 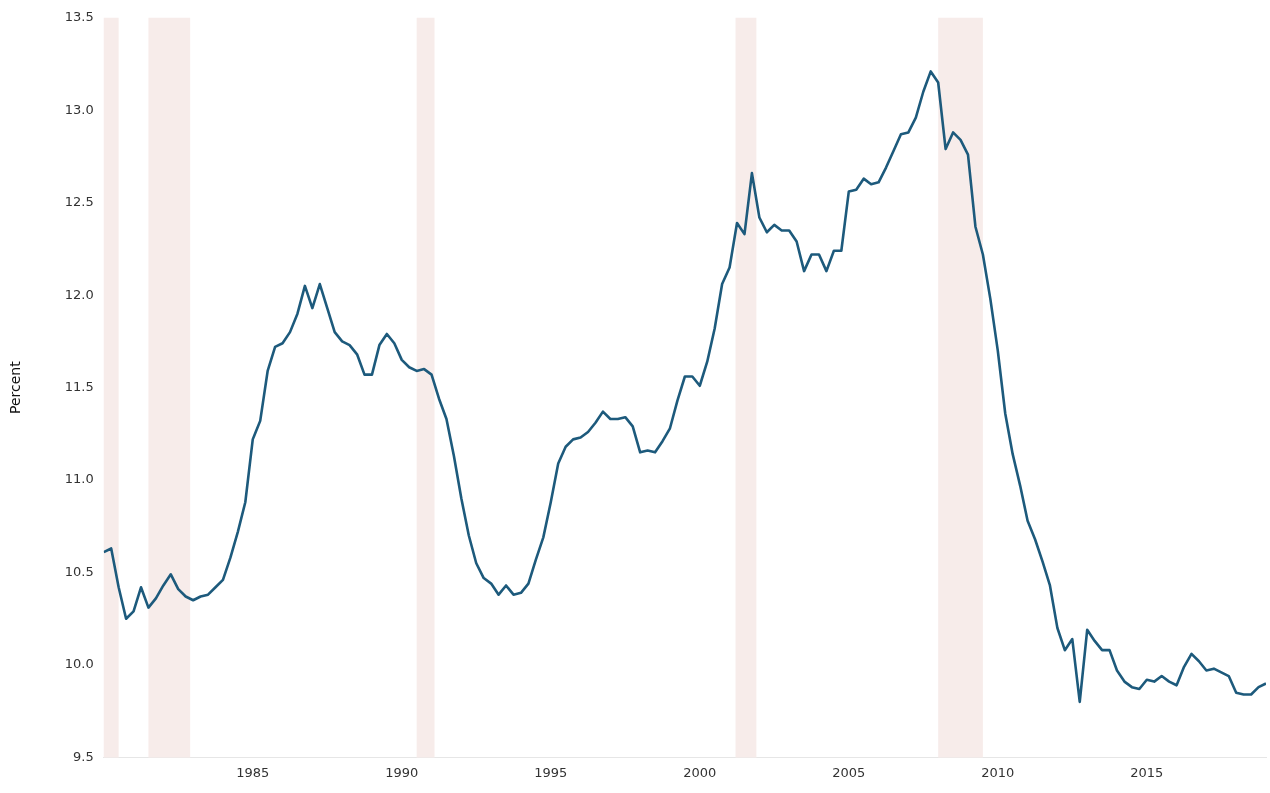 I want to click on y-tick-label: 11.0, so click(x=79, y=479).